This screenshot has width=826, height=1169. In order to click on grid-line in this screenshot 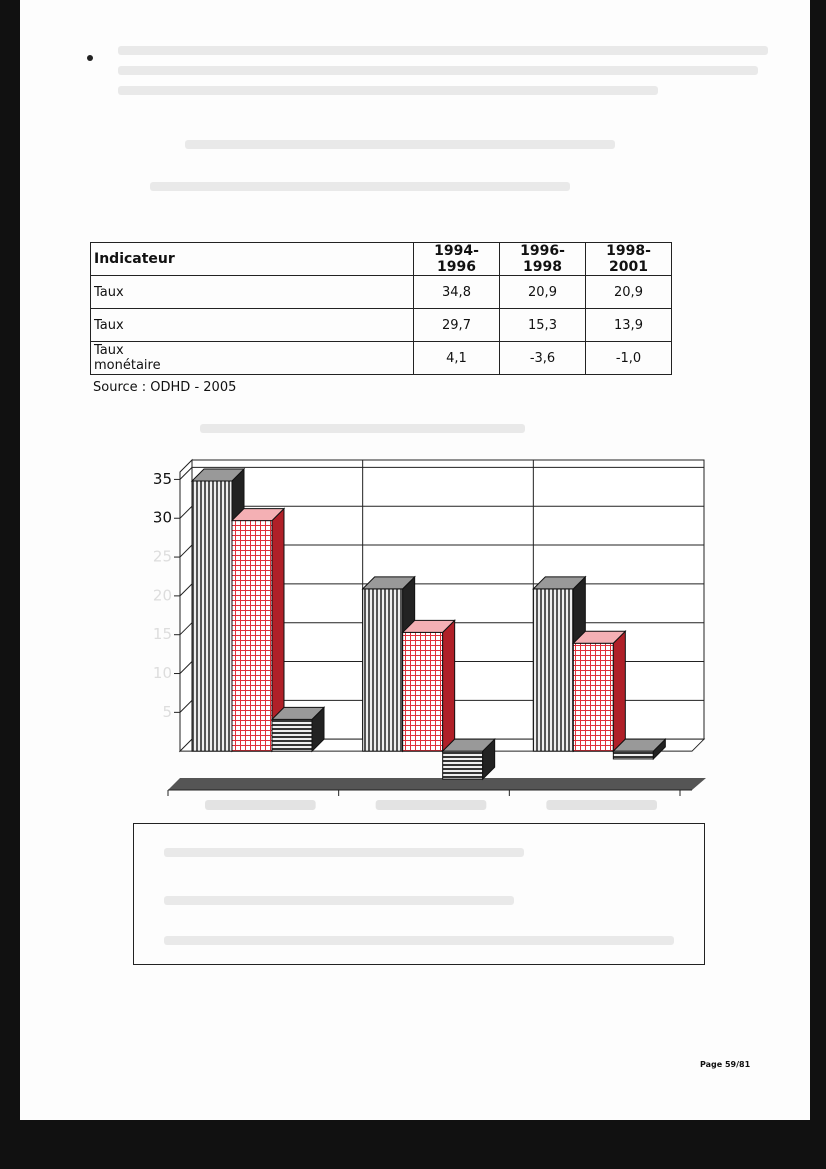, I will do `click(441, 473)`.